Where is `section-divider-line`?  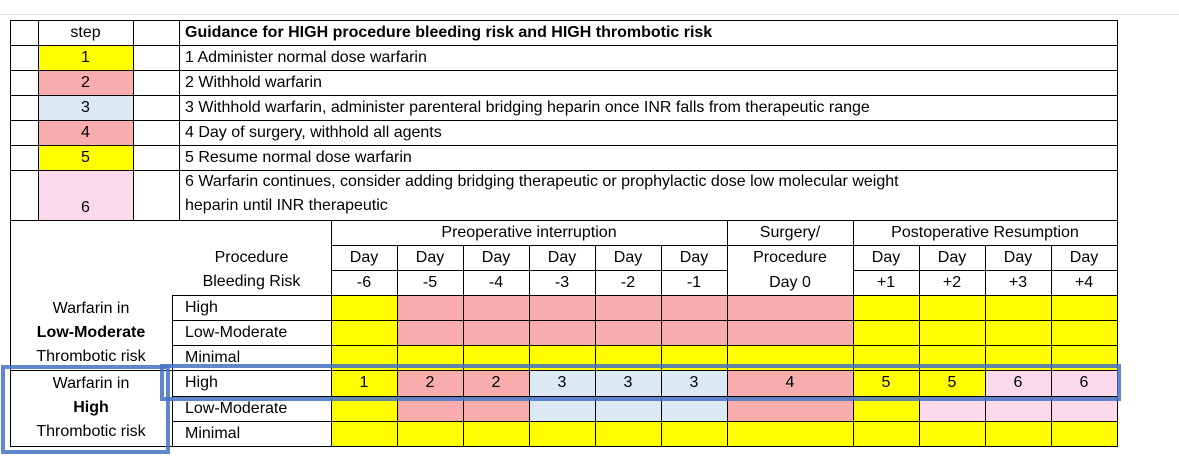 section-divider-line is located at coordinates (91, 370).